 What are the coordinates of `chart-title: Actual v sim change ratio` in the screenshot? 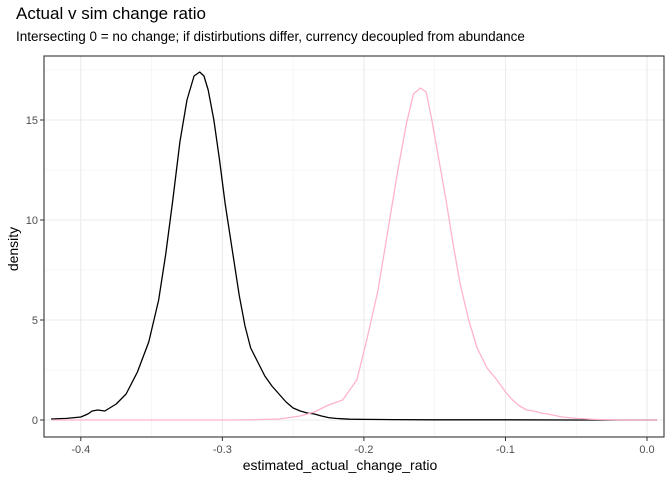 It's located at (111, 13).